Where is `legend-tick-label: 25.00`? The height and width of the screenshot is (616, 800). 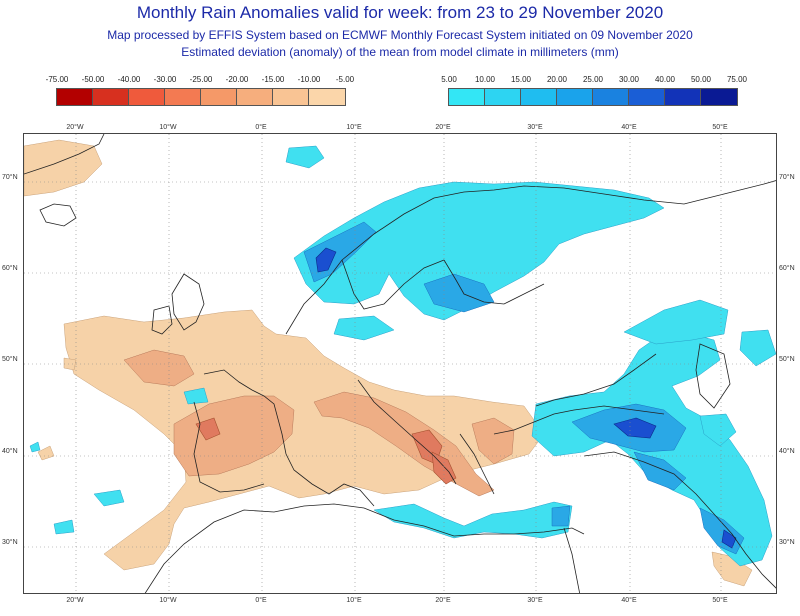 legend-tick-label: 25.00 is located at coordinates (593, 79).